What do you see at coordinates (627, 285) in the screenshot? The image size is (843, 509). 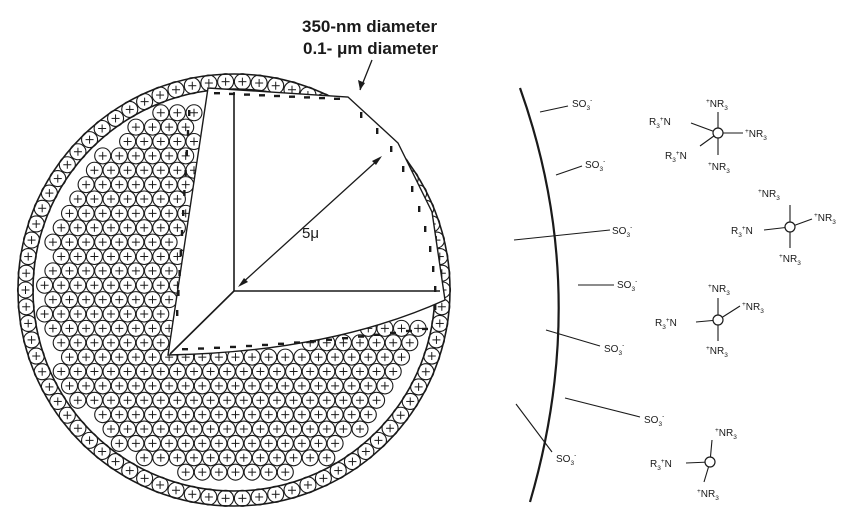 I see `sulfonate-label: SO3-` at bounding box center [627, 285].